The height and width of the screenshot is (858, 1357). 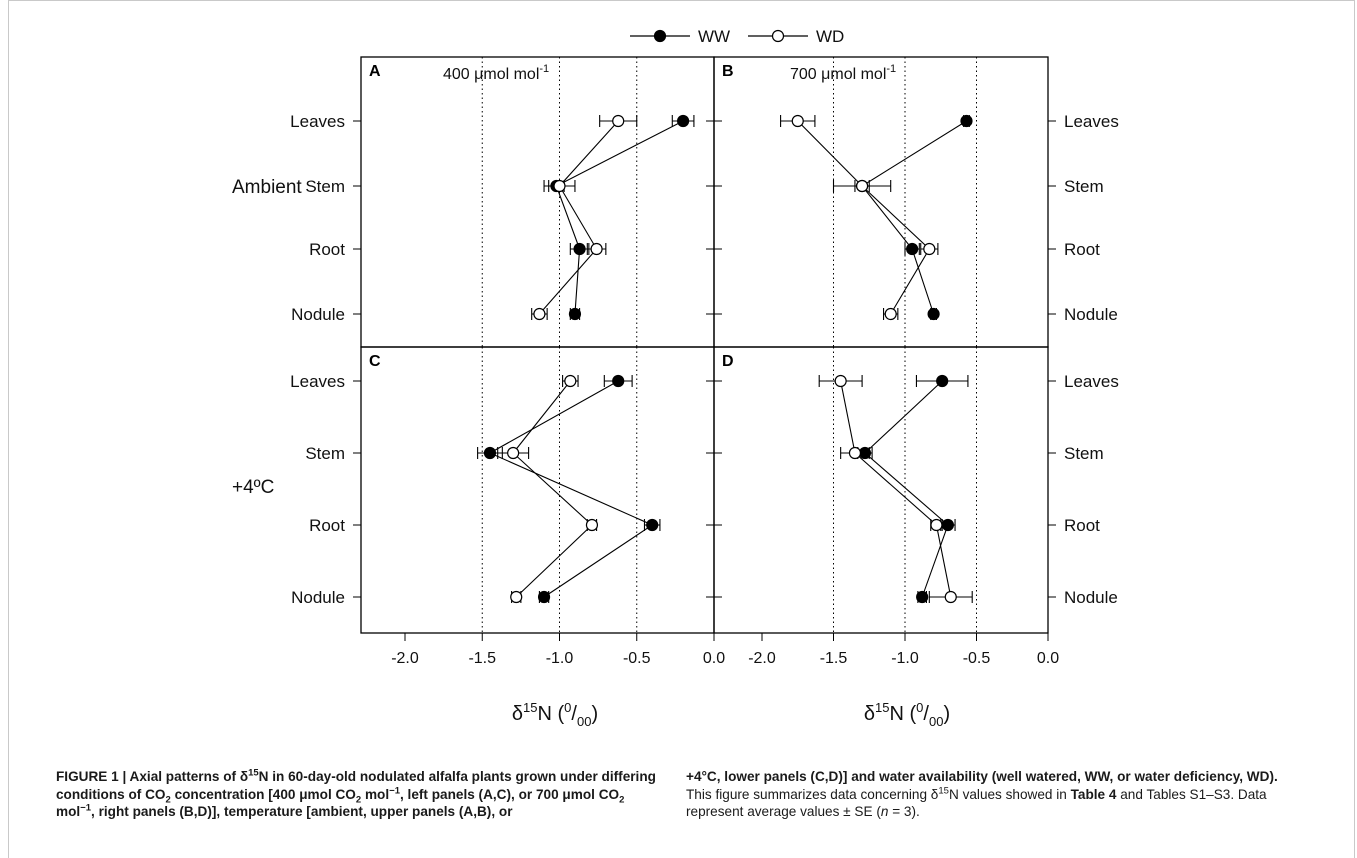 I want to click on panel-B: Leaves Stem Root Nodule B 700 μmol mol-1, so click(x=916, y=202).